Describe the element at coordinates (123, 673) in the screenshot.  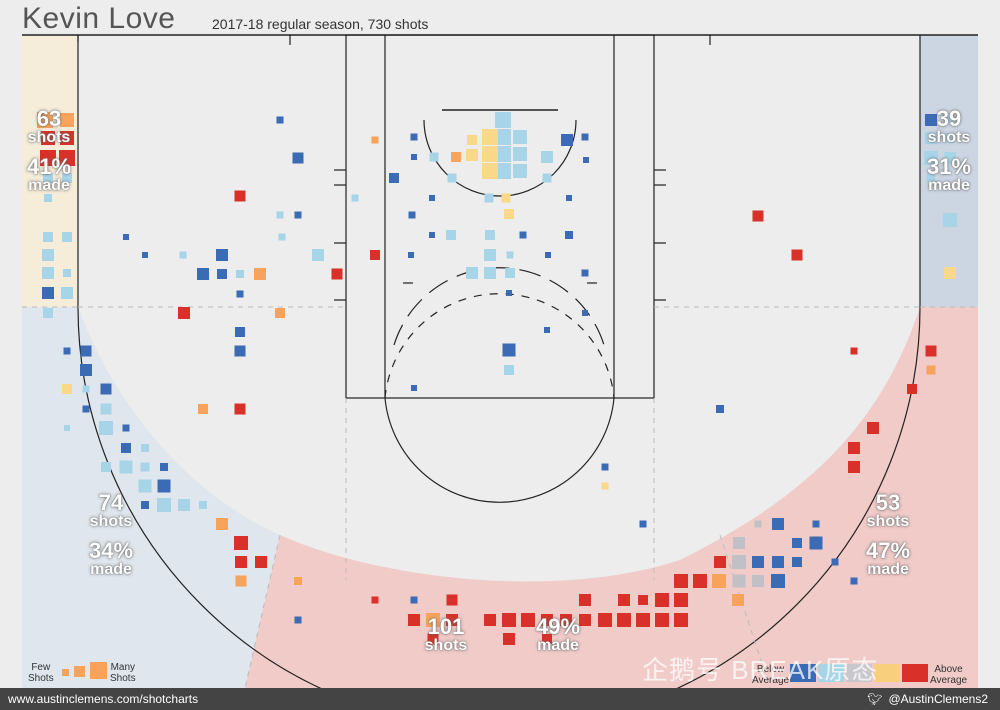
I see `legend-many-label: Many Shots` at that location.